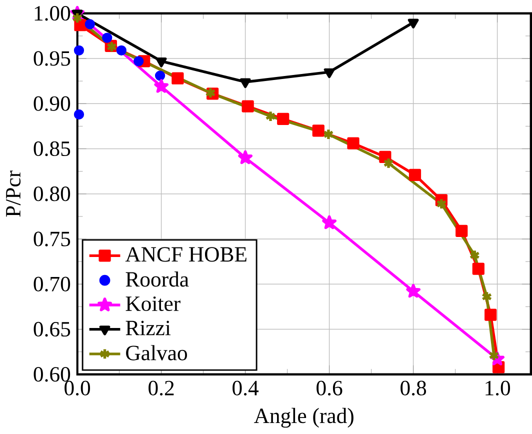 This screenshot has height=434, width=532. Describe the element at coordinates (185, 254) in the screenshot. I see `legend-label: ANCF HOBE` at that location.